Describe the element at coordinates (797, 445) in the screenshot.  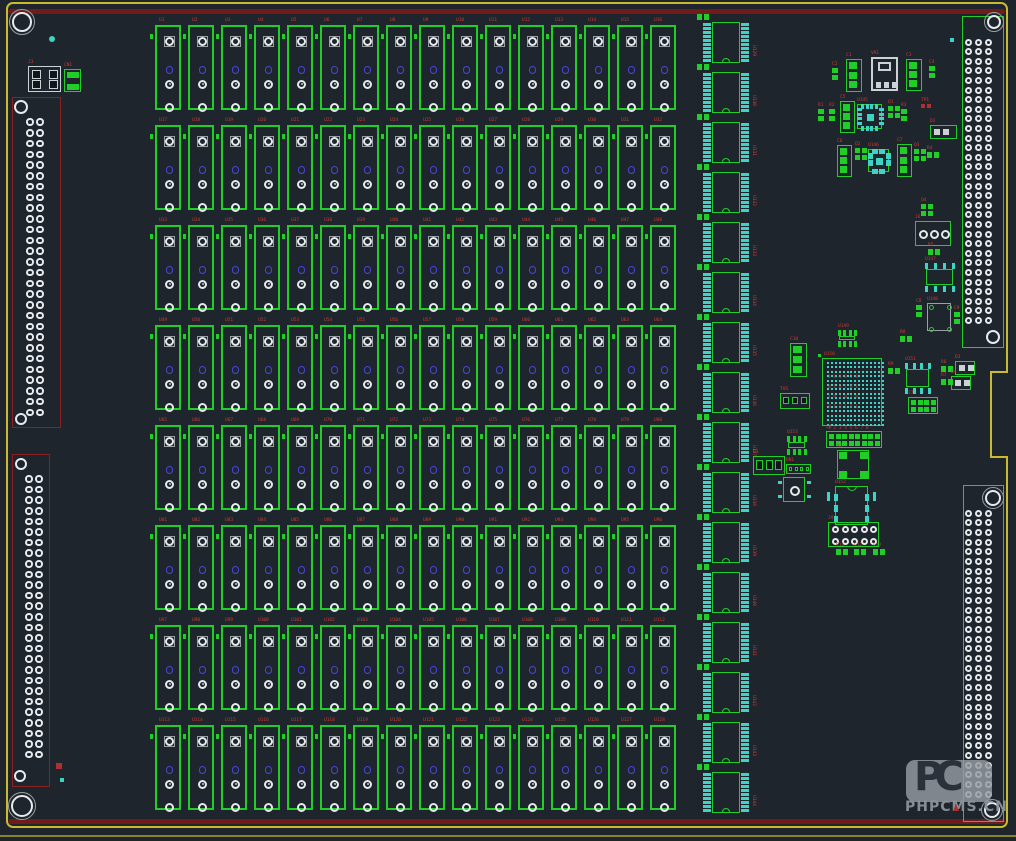
I see `part-soic8` at that location.